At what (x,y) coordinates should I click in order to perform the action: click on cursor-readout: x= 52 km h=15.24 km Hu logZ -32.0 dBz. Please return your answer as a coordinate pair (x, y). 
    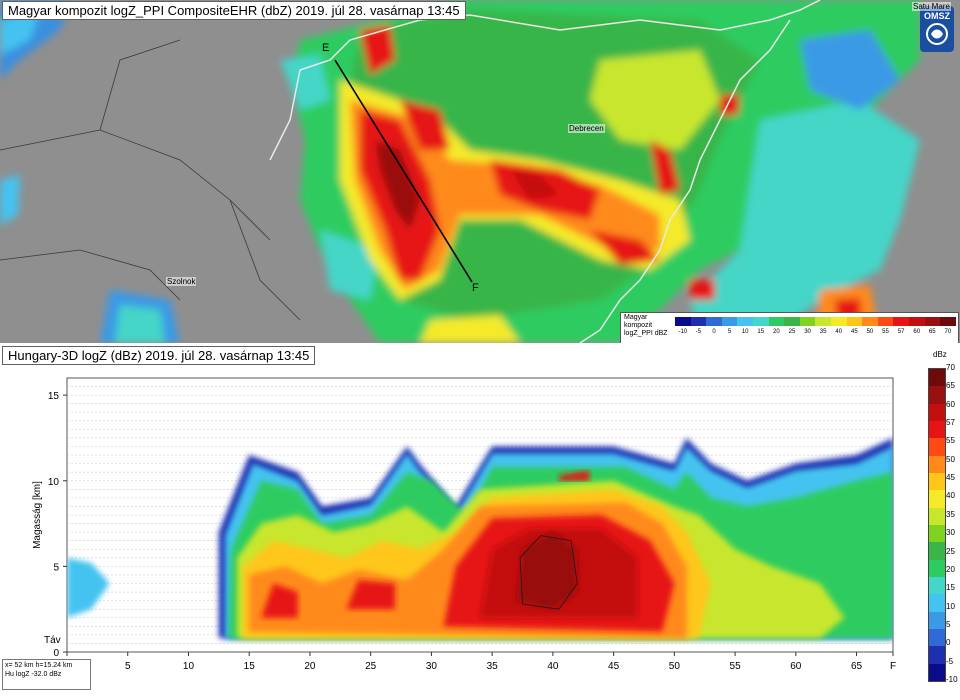
    Looking at the image, I should click on (46, 674).